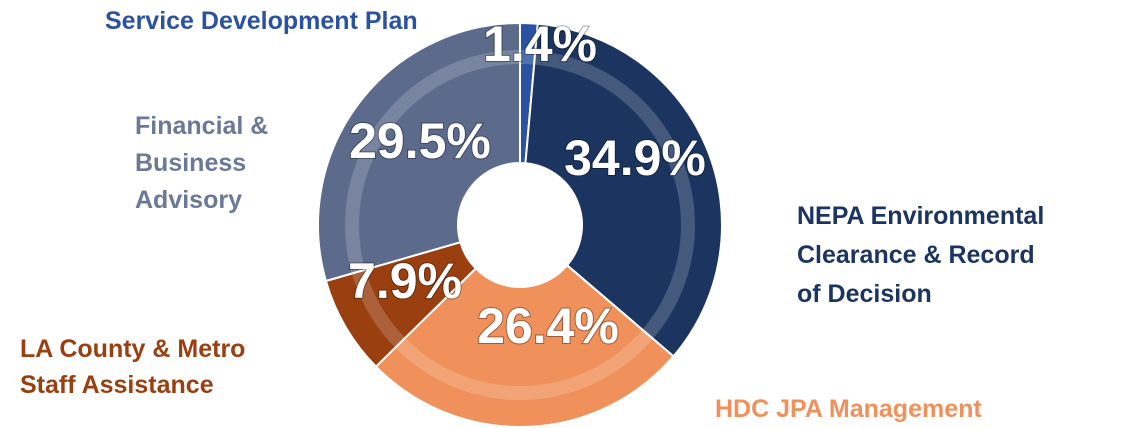  I want to click on category-label-line: HDC JPA Management, so click(848, 409).